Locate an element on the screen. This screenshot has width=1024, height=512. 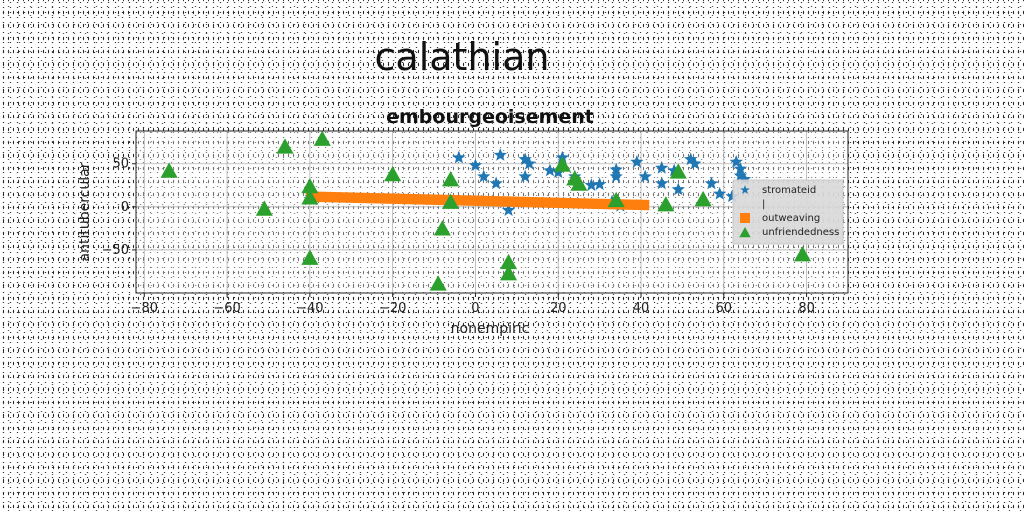
y-tick-label: 0 is located at coordinates (125, 207).